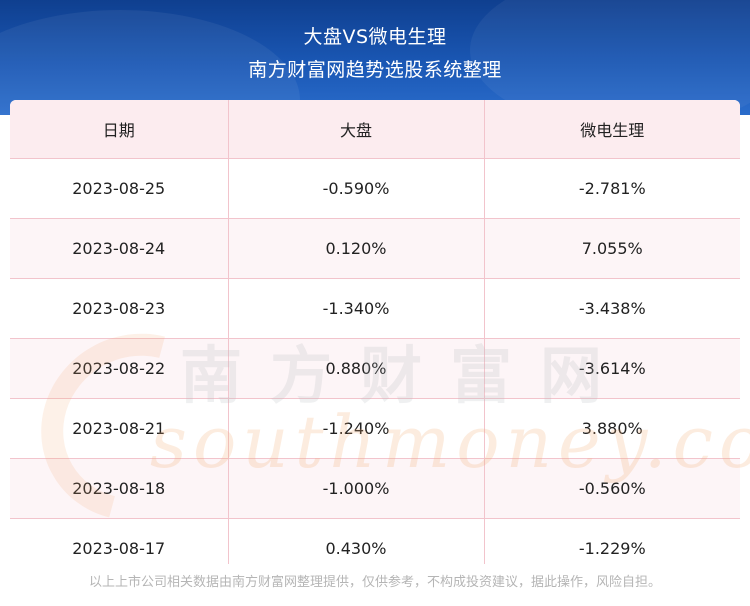 The image size is (750, 606). I want to click on cell-date: 2023-08-21, so click(119, 428).